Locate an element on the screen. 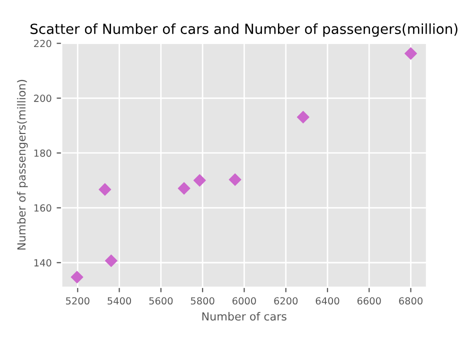  chart-title: Scatter of Number of cars and Number of passengers(million) is located at coordinates (244, 30).